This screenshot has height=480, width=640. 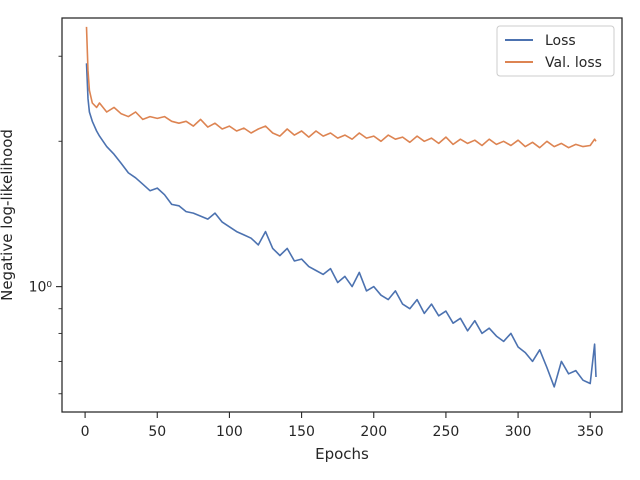 What do you see at coordinates (518, 432) in the screenshot?
I see `x-tick-label: 300` at bounding box center [518, 432].